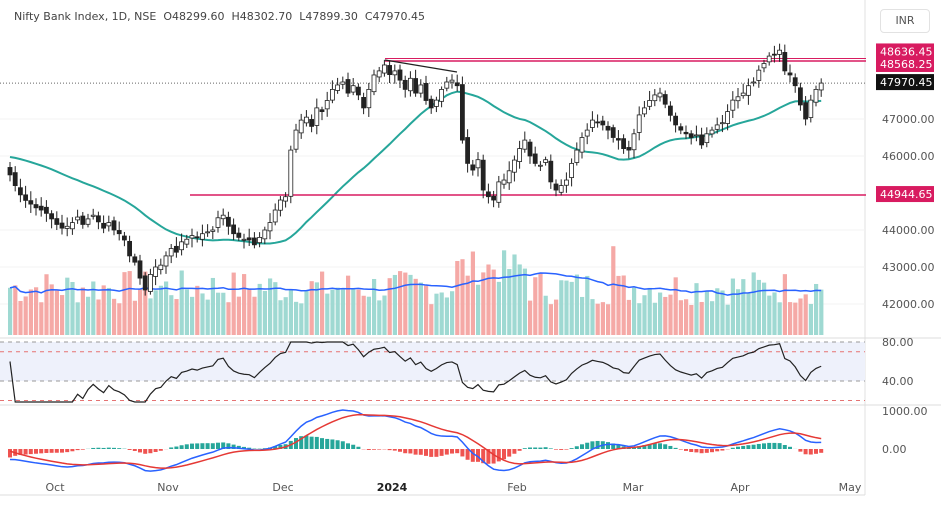  What do you see at coordinates (194, 16) in the screenshot?
I see `open-value: O48299.60` at bounding box center [194, 16].